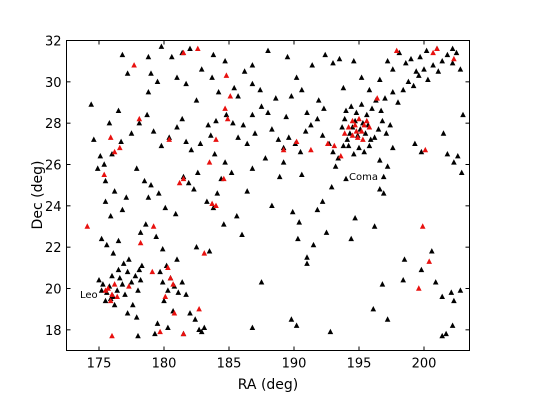 This screenshot has height=401, width=534. What do you see at coordinates (294, 364) in the screenshot?
I see `x-tick-label: 190` at bounding box center [294, 364].